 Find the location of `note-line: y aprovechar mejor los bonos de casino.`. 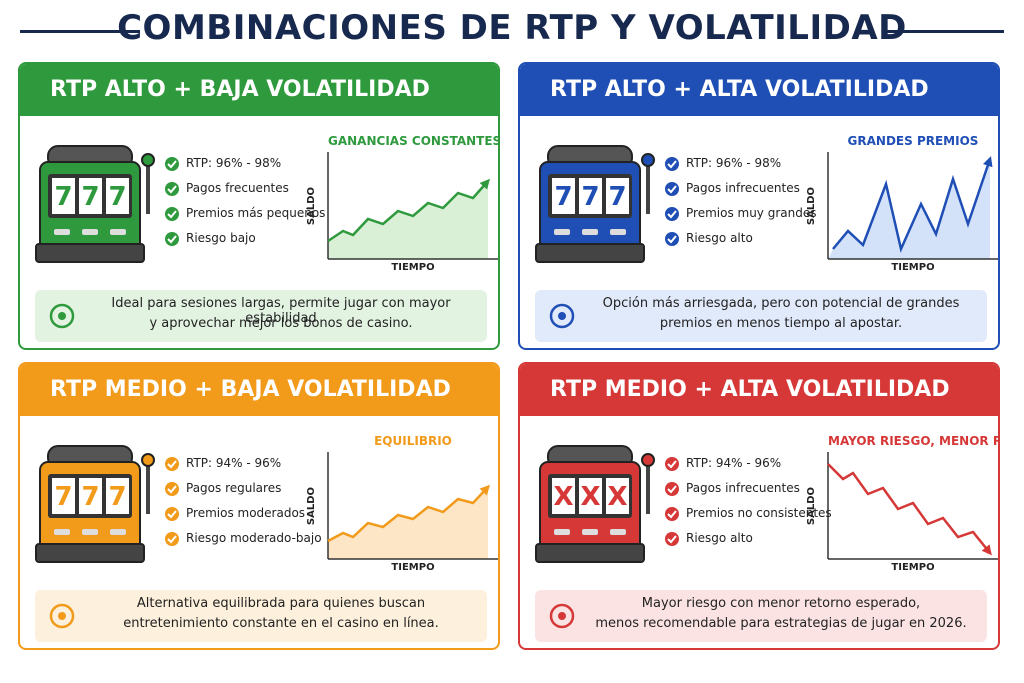

note-line: y aprovechar mejor los bonos de casino. is located at coordinates (281, 323).